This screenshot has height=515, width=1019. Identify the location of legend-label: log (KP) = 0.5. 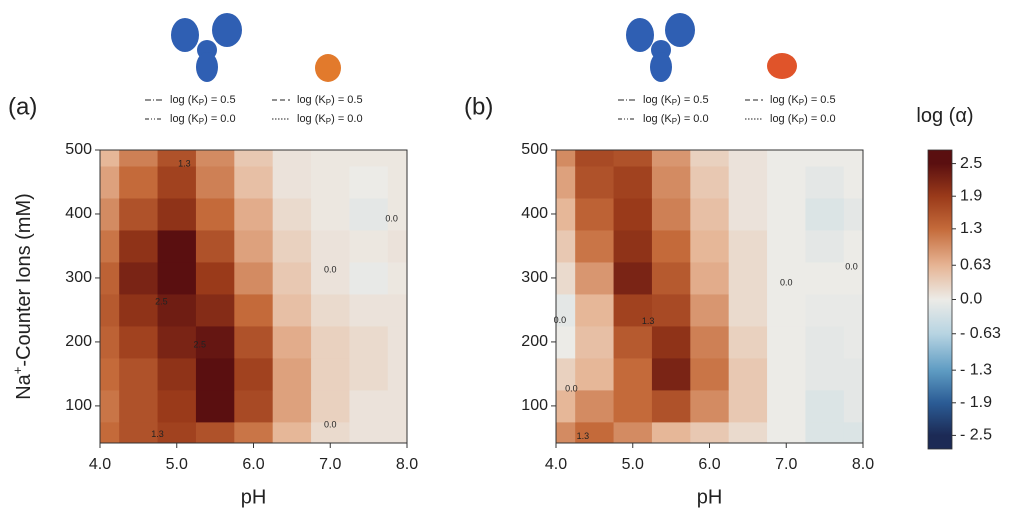
(676, 100).